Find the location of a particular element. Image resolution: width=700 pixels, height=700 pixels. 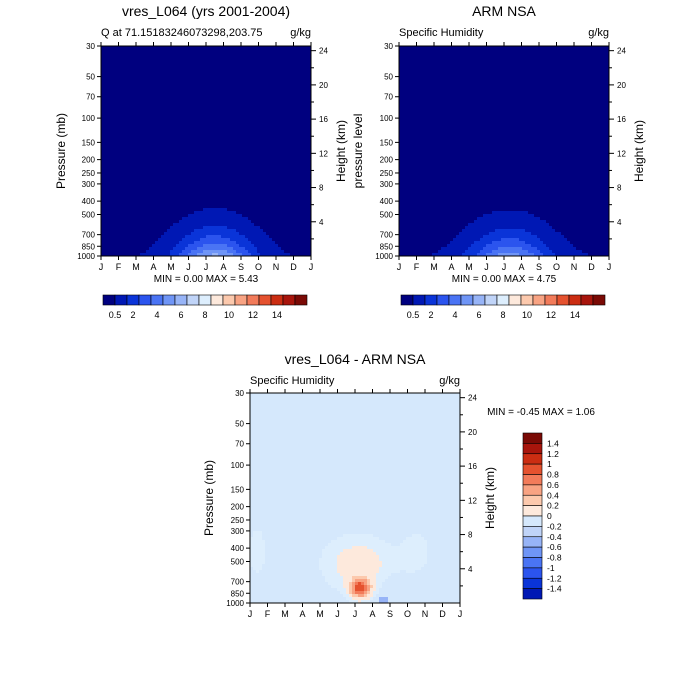

panel-model-minmax: MIN = 0.00 MAX = 5.43 is located at coordinates (206, 279).